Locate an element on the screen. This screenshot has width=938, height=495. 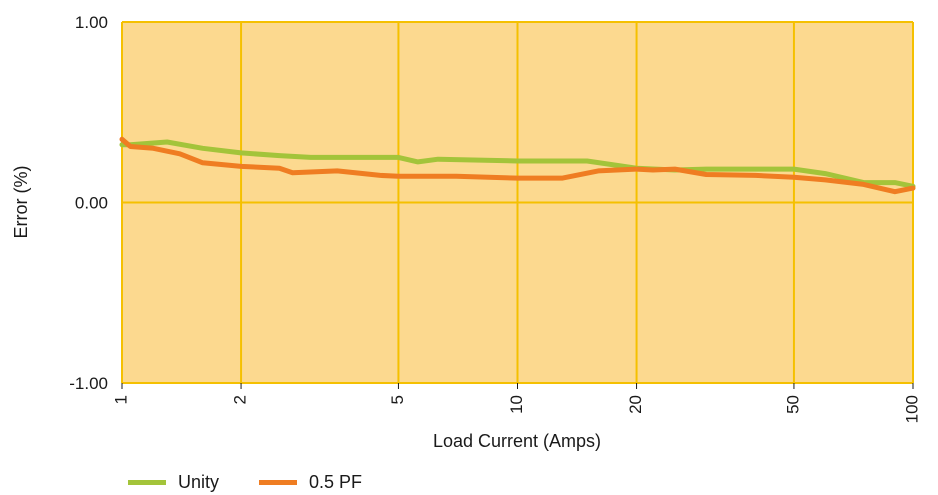
x-axis-label: Load Current (Amps) is located at coordinates (517, 441).